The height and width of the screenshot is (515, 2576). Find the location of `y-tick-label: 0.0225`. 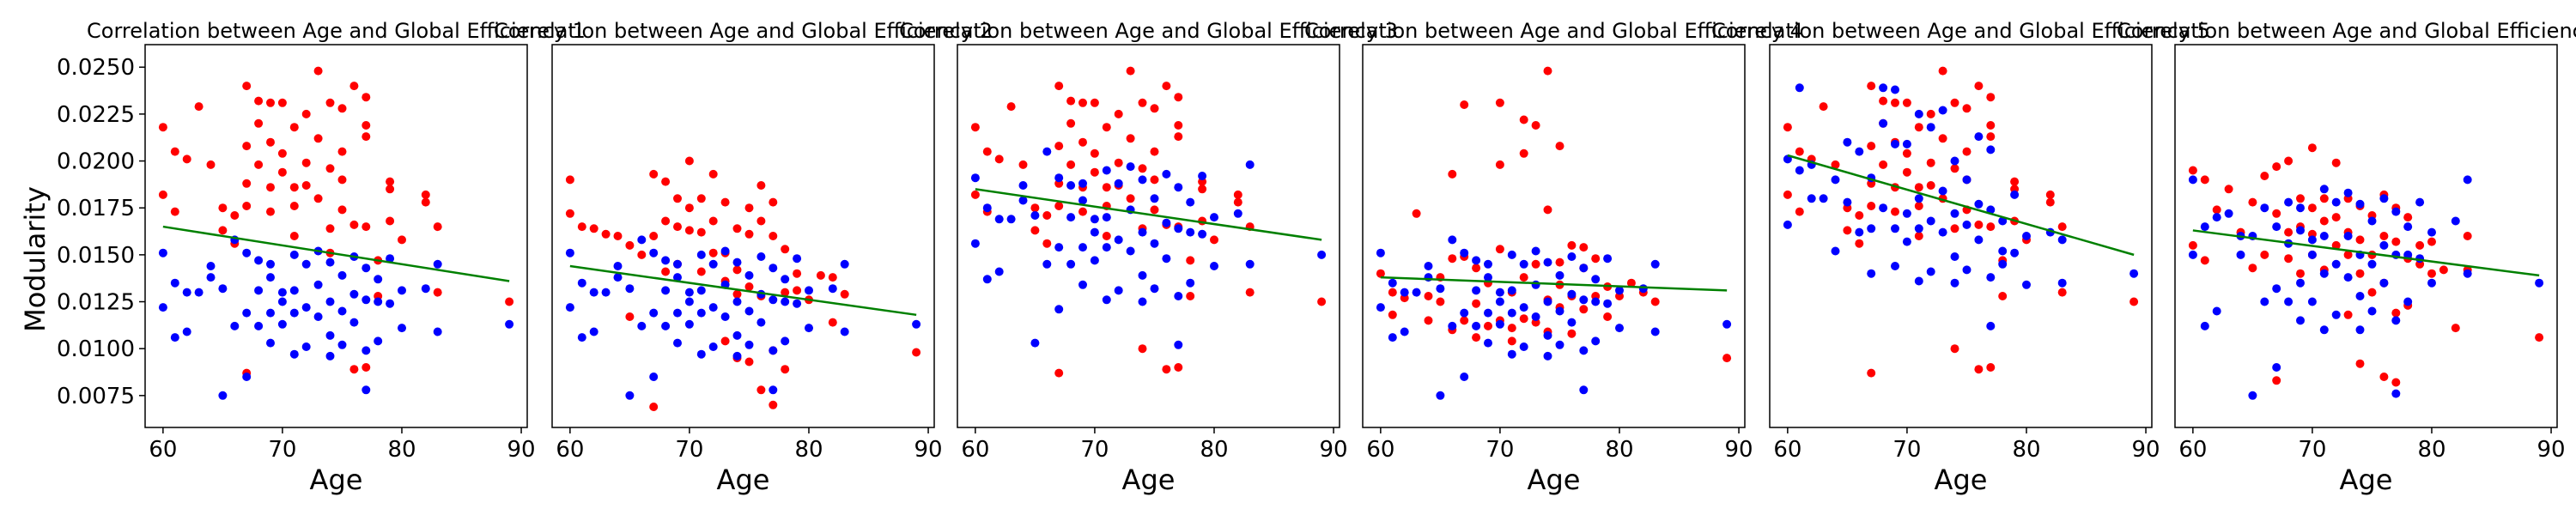

y-tick-label: 0.0225 is located at coordinates (96, 115).